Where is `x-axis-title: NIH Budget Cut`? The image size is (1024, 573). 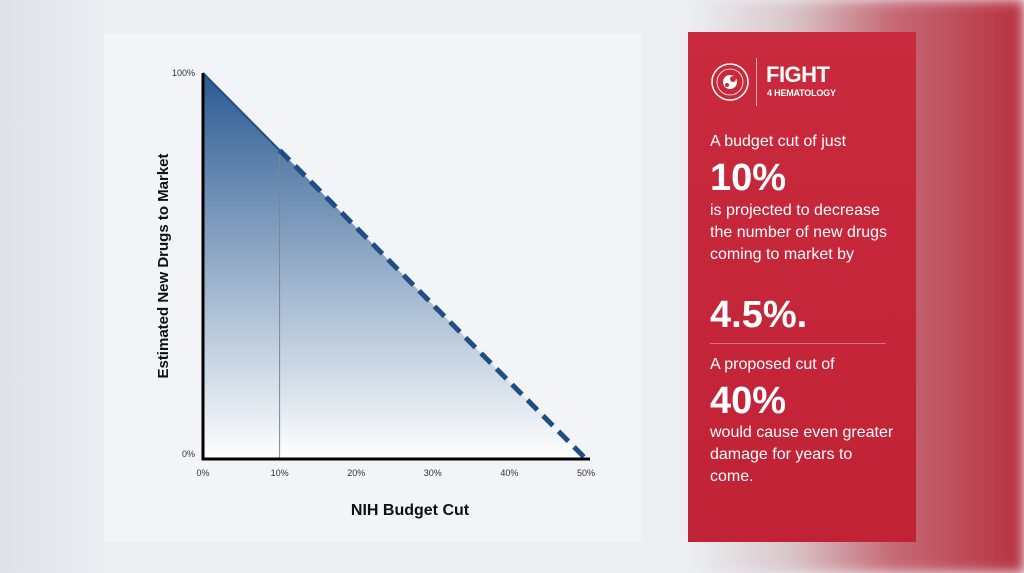 x-axis-title: NIH Budget Cut is located at coordinates (410, 510).